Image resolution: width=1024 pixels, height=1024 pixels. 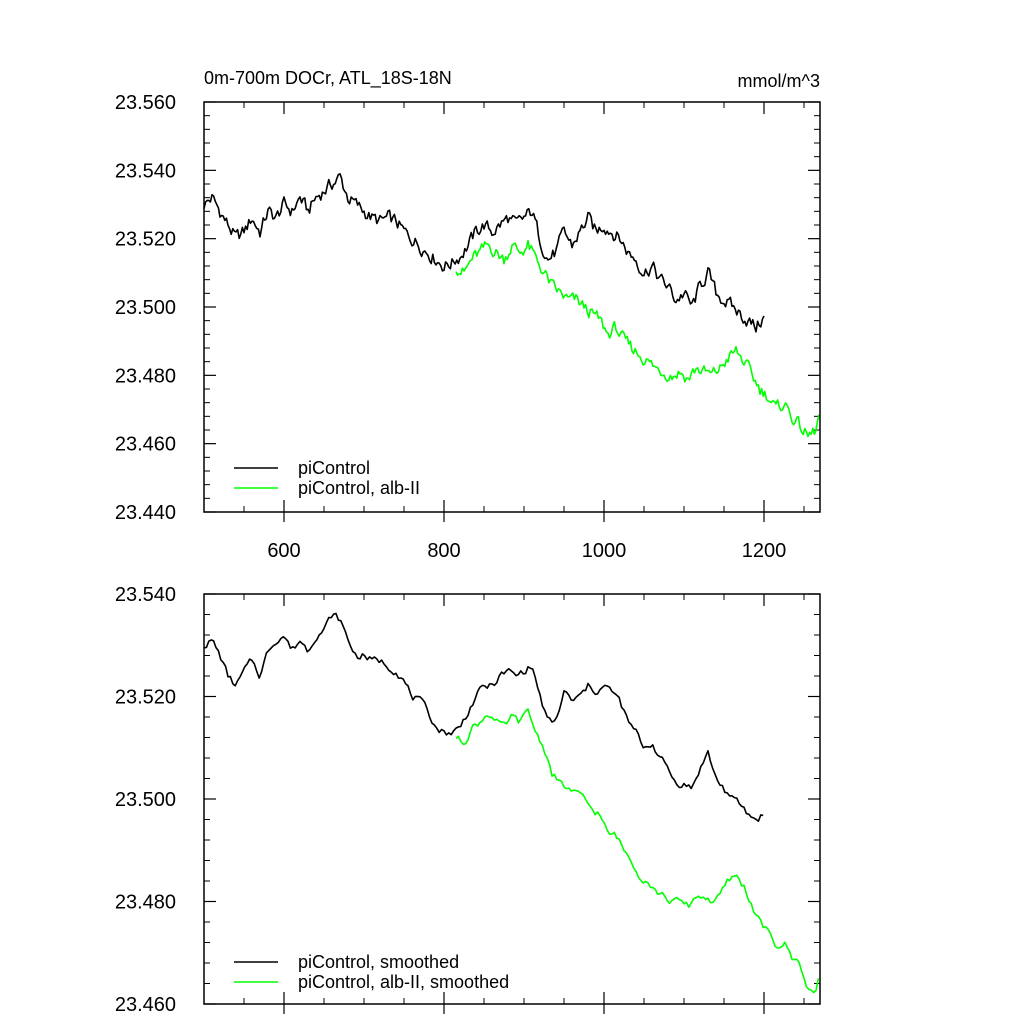 I want to click on top-x-tick-label: 600, so click(x=283, y=551).